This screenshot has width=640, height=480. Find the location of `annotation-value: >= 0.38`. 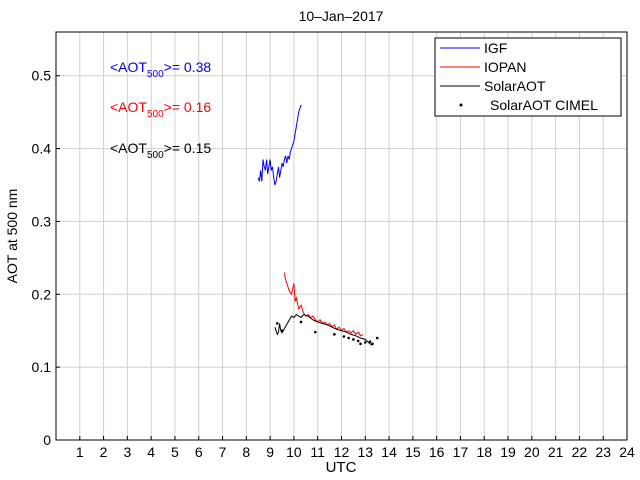

annotation-value: >= 0.38 is located at coordinates (188, 67).